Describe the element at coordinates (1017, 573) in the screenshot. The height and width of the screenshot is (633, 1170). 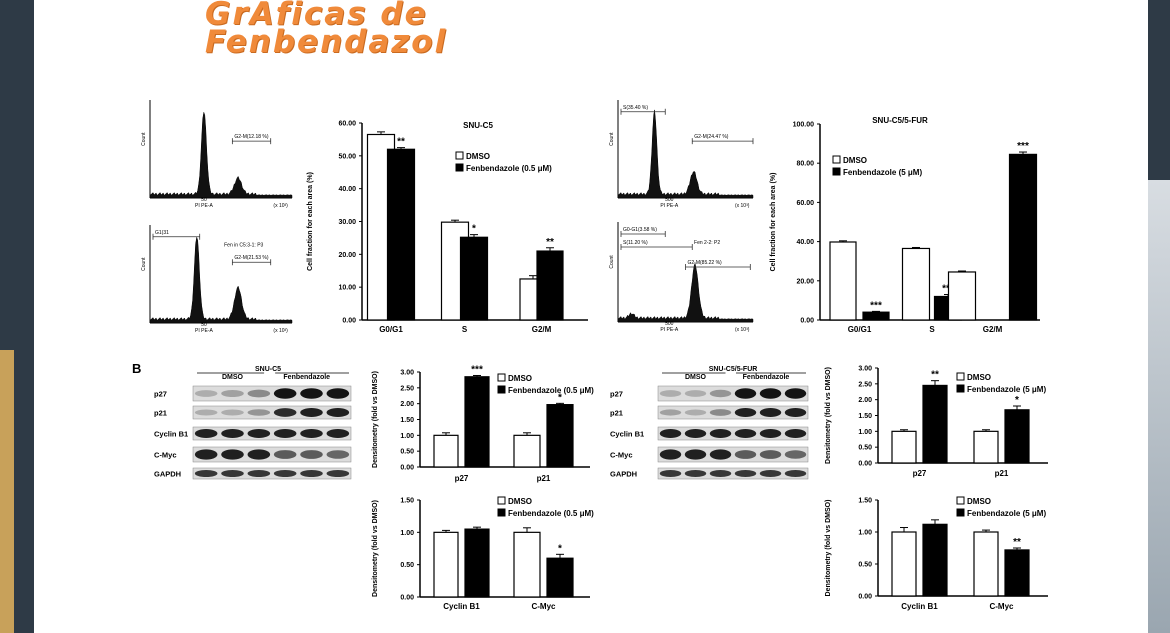
I see `c6-bar-fenben` at that location.